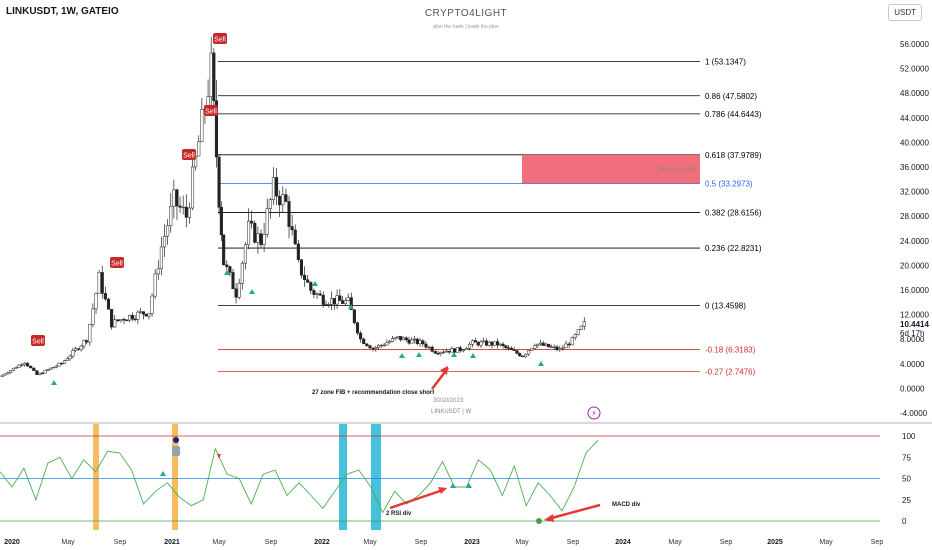 The width and height of the screenshot is (932, 550). What do you see at coordinates (914, 413) in the screenshot?
I see `price-tick-label: -4.0000` at bounding box center [914, 413].